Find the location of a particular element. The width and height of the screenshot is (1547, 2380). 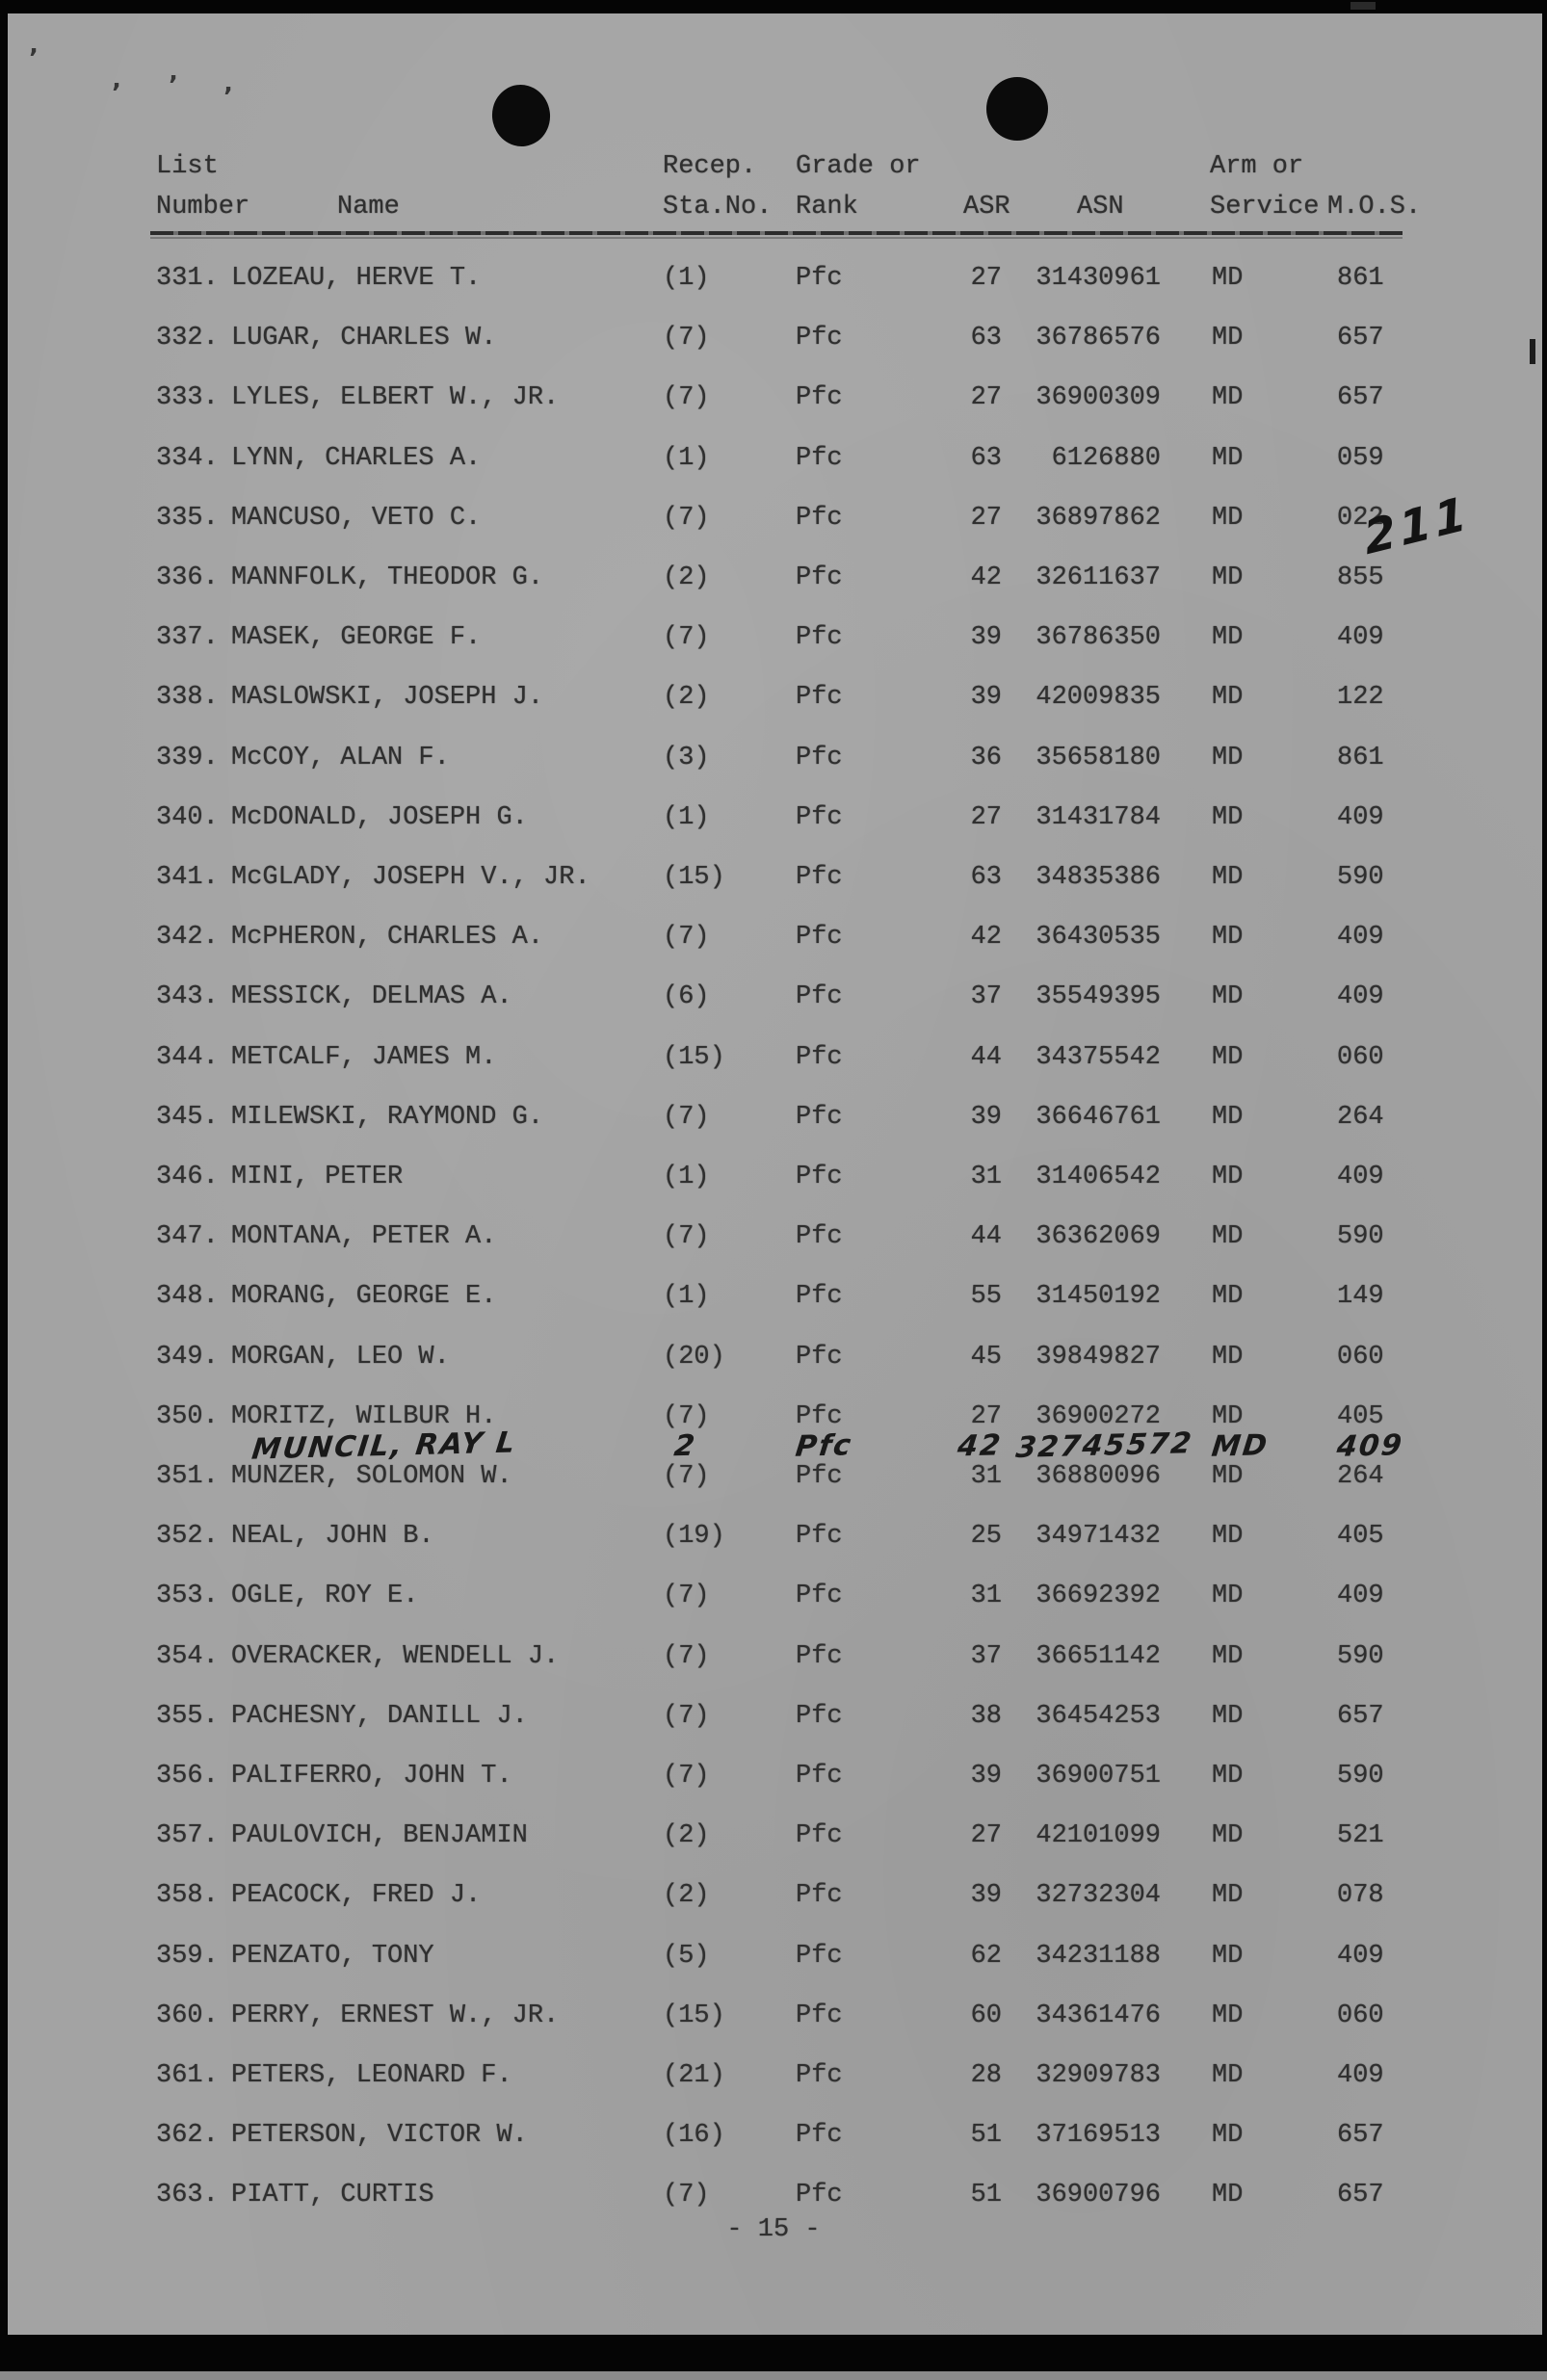

name-cell: MANCUSO, VETO C. is located at coordinates (357, 518).